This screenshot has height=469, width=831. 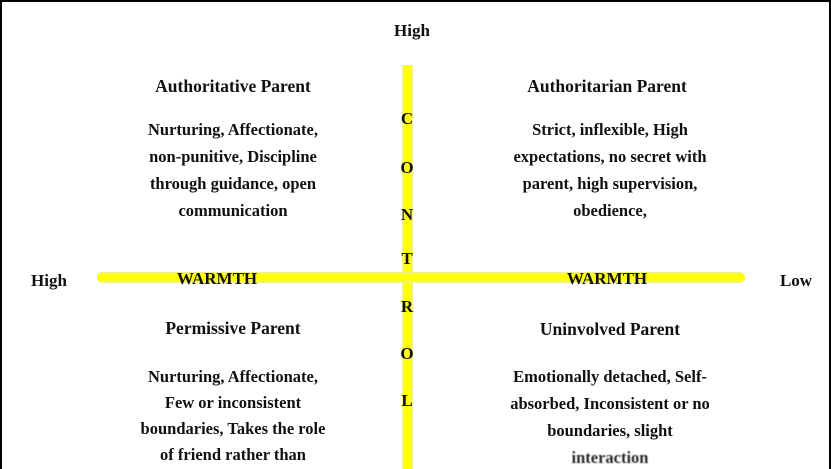 What do you see at coordinates (233, 86) in the screenshot?
I see `authoritative-parent-title: Authoritative Parent` at bounding box center [233, 86].